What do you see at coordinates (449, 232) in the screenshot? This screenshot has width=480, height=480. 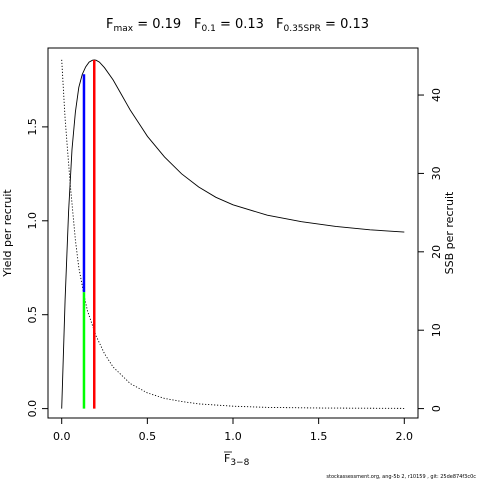 I see `y-axis-label-right: SSB per recruit` at bounding box center [449, 232].